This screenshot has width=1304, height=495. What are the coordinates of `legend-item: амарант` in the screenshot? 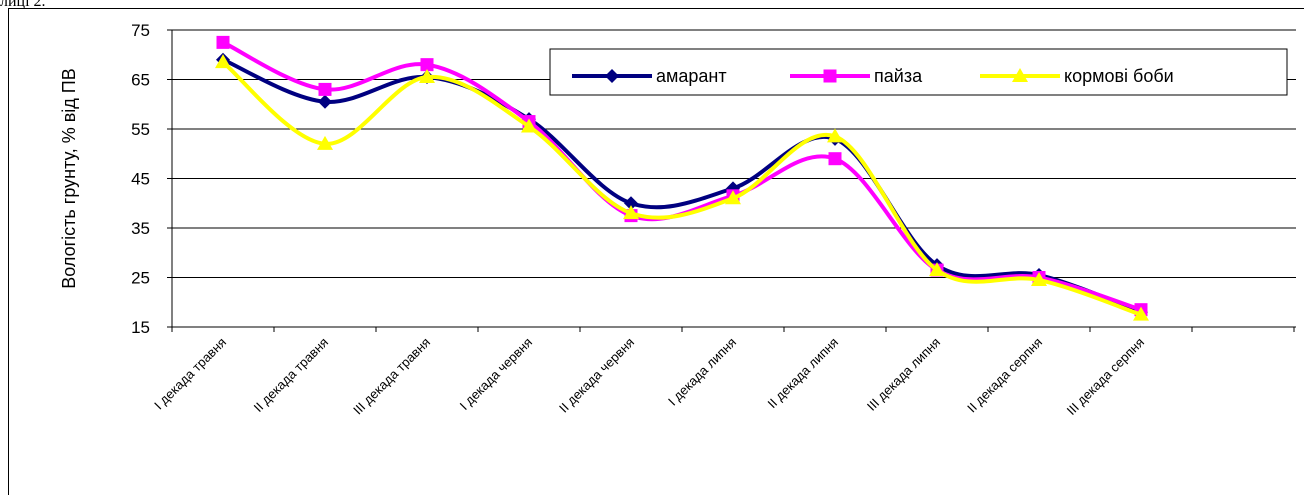 It's located at (649, 76).